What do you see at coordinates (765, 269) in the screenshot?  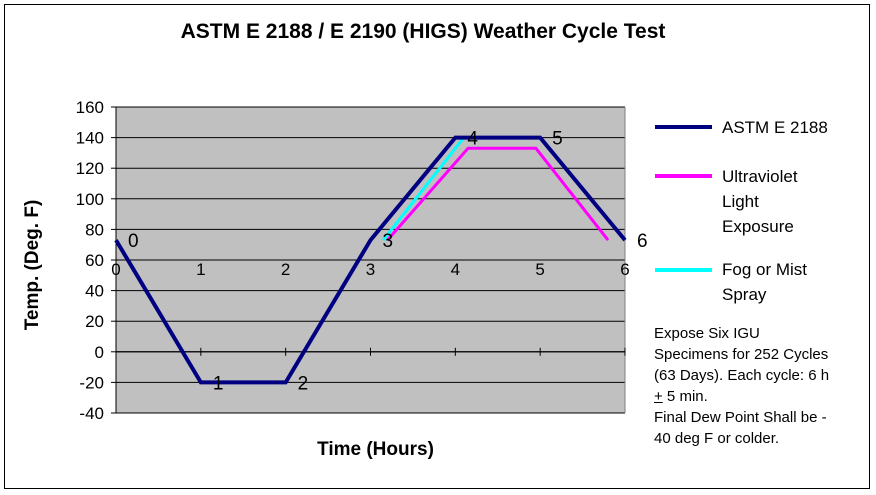 I see `legend-label: Fog or Mist` at bounding box center [765, 269].